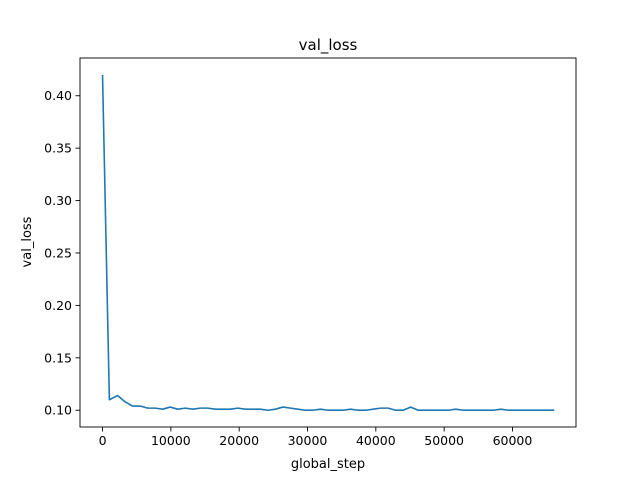 The height and width of the screenshot is (480, 640). What do you see at coordinates (239, 440) in the screenshot?
I see `x-tick-label: 20000` at bounding box center [239, 440].